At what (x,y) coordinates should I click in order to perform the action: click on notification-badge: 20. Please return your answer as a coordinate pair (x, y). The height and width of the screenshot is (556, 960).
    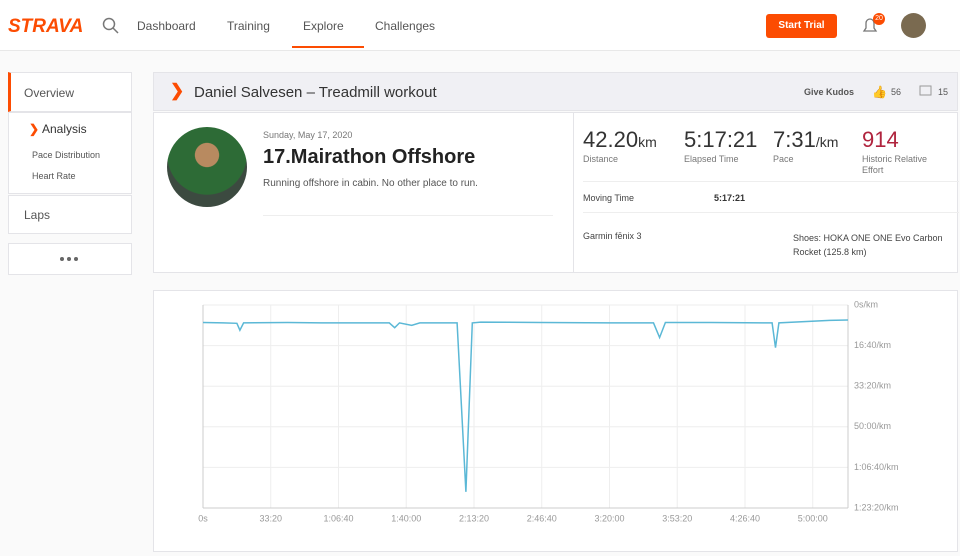
    Looking at the image, I should click on (879, 19).